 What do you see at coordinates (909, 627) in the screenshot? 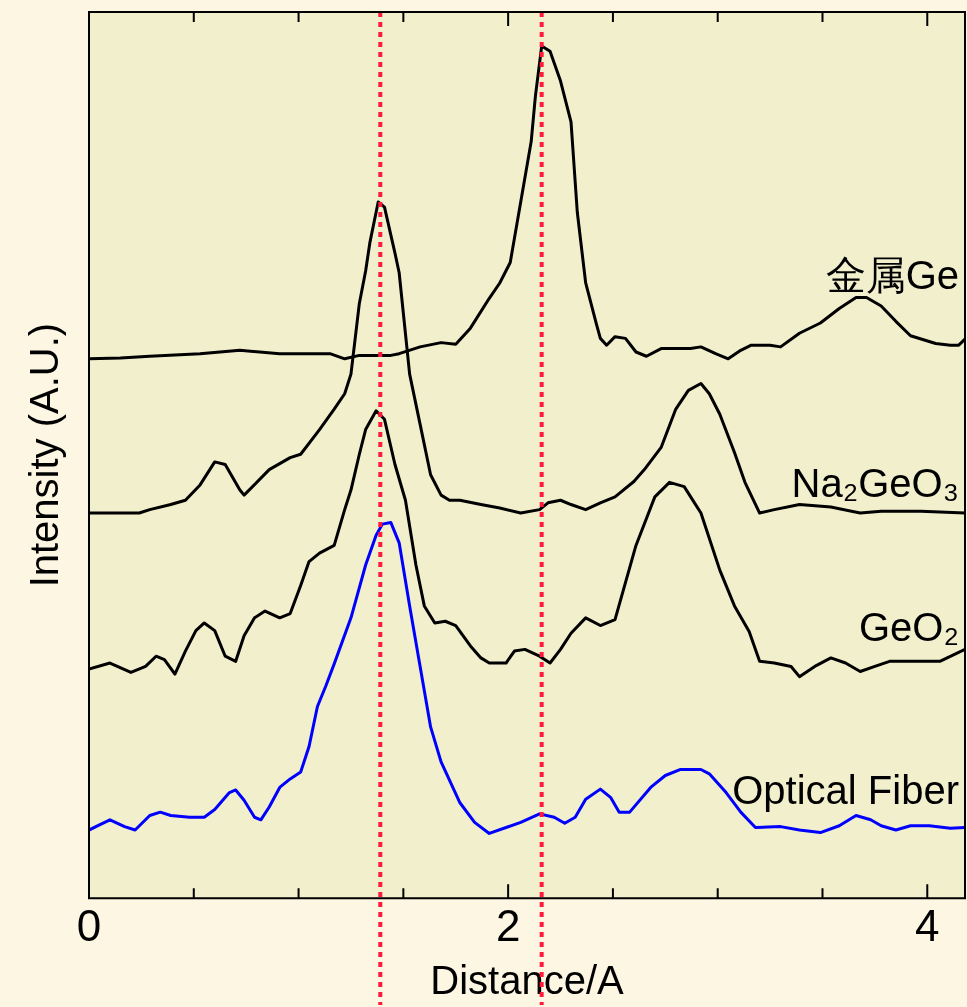
I see `series-label: GeO₂` at bounding box center [909, 627].